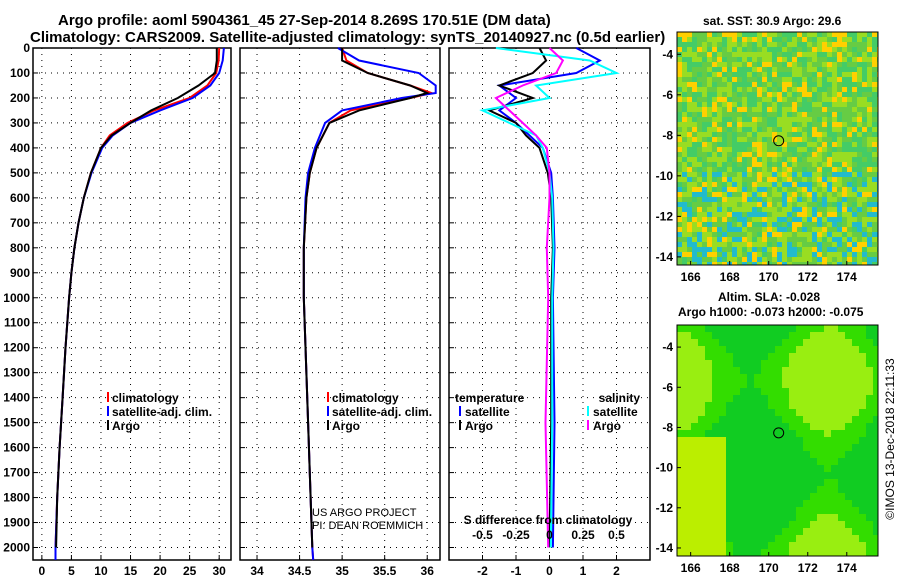 This screenshot has width=900, height=580. I want to click on y-tick-label: 2000, so click(16, 548).